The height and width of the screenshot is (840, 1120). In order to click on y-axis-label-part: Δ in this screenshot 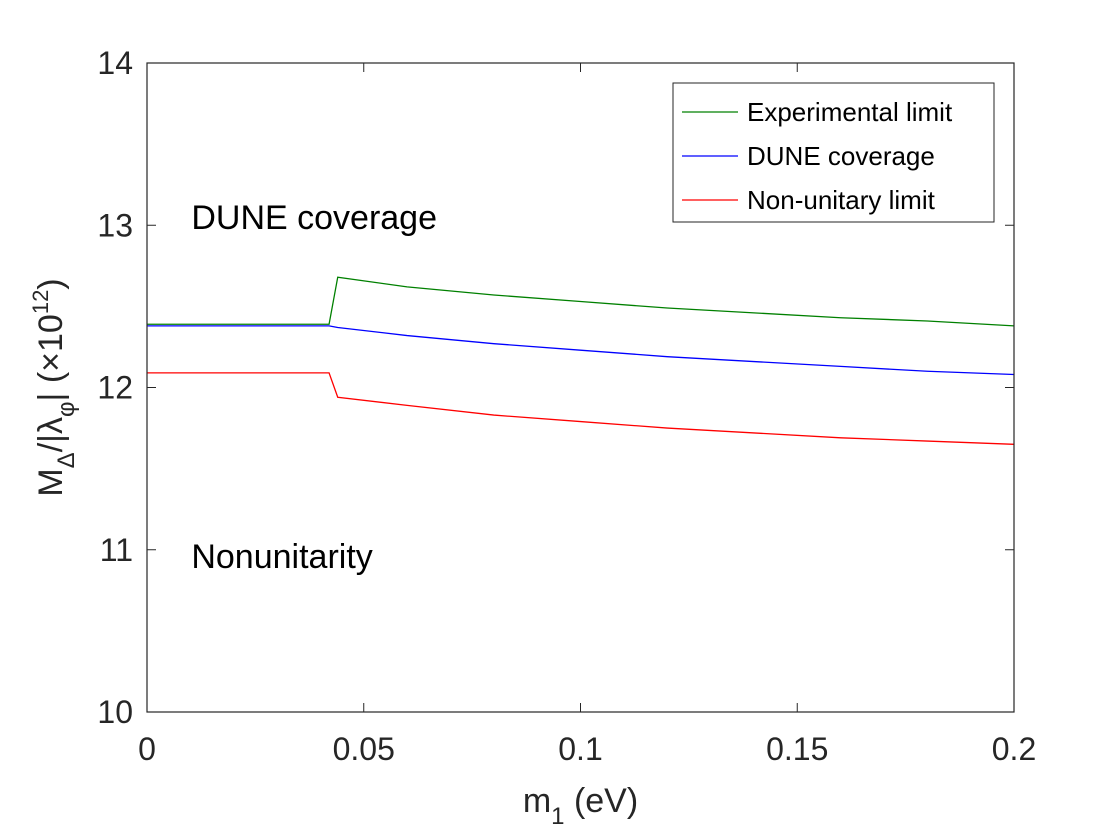, I will do `click(66, 460)`.